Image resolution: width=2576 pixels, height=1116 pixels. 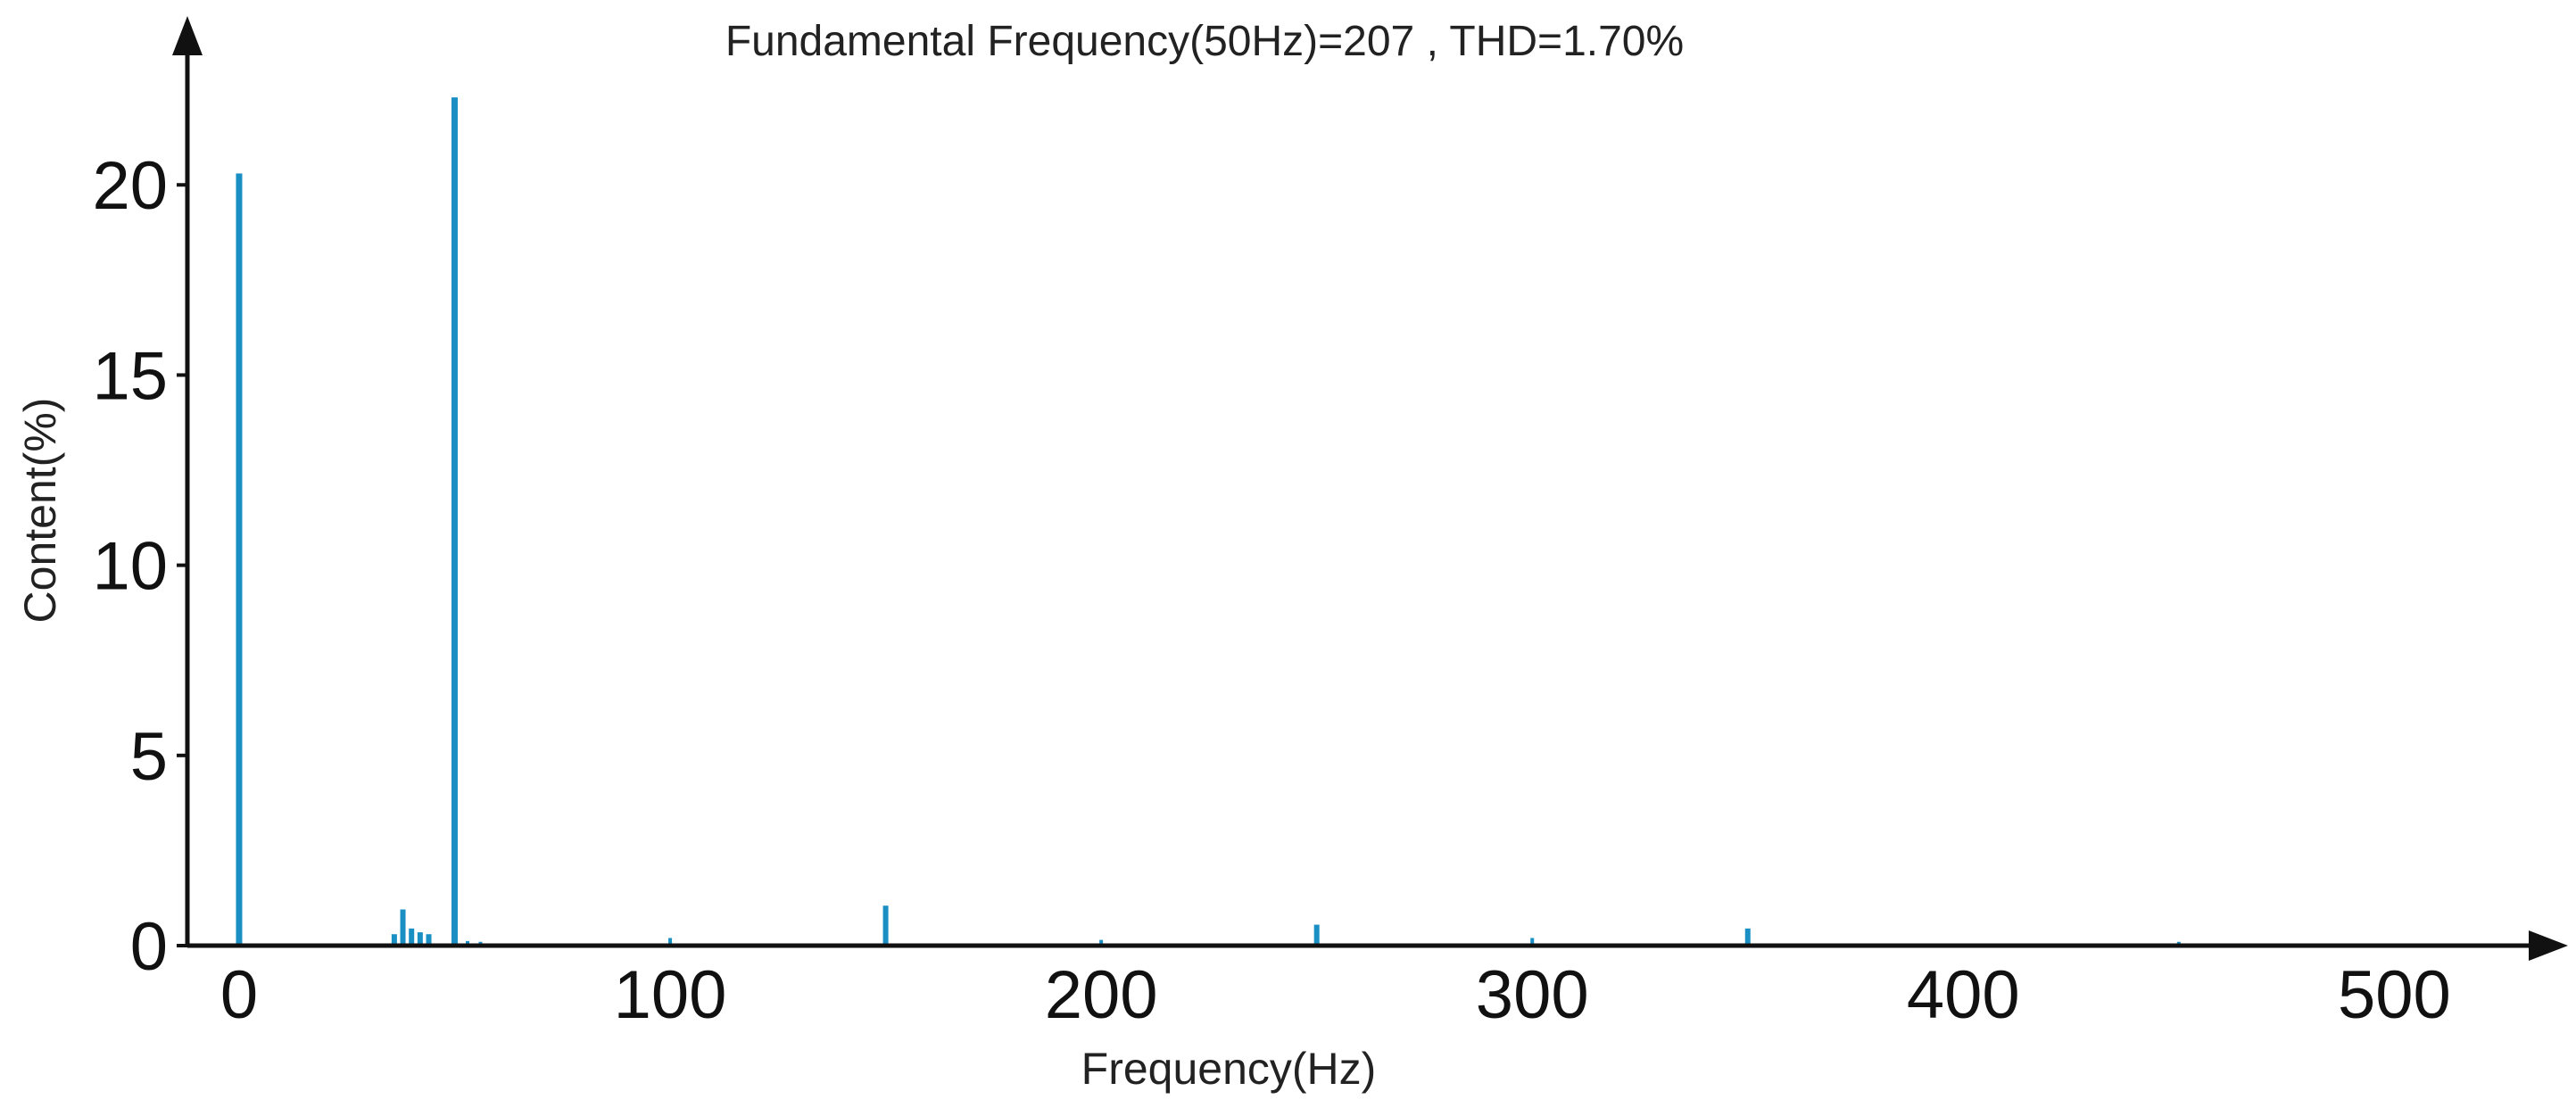 I want to click on bar-44hz, so click(x=429, y=940).